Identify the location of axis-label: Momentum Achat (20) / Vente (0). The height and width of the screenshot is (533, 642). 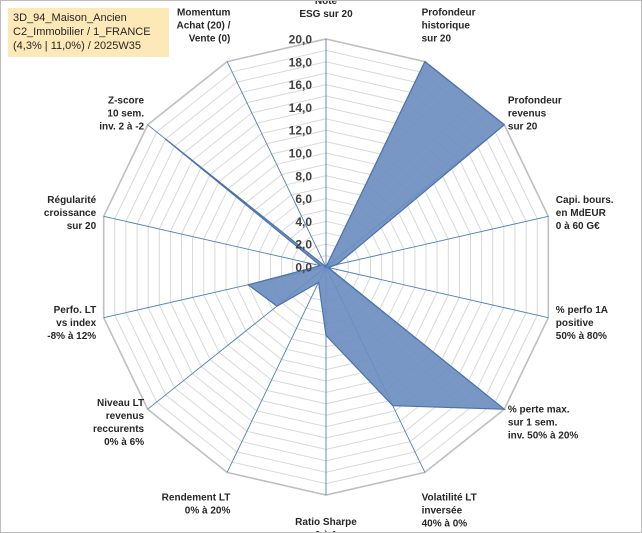
(203, 26).